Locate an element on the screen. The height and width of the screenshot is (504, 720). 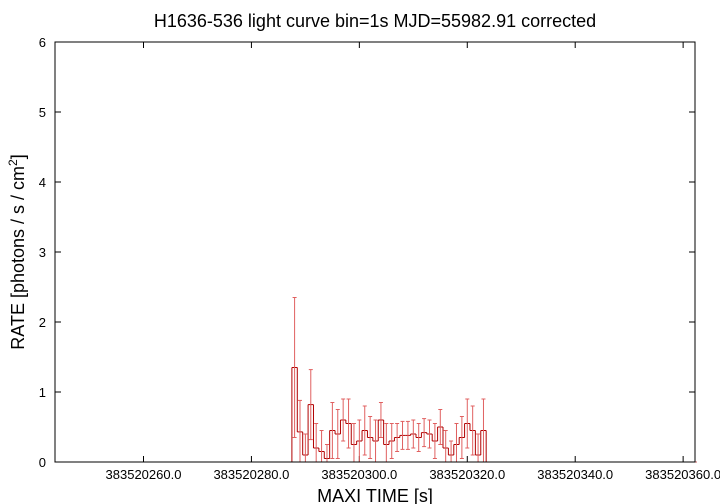
y-tick-label: 0 is located at coordinates (42, 462).